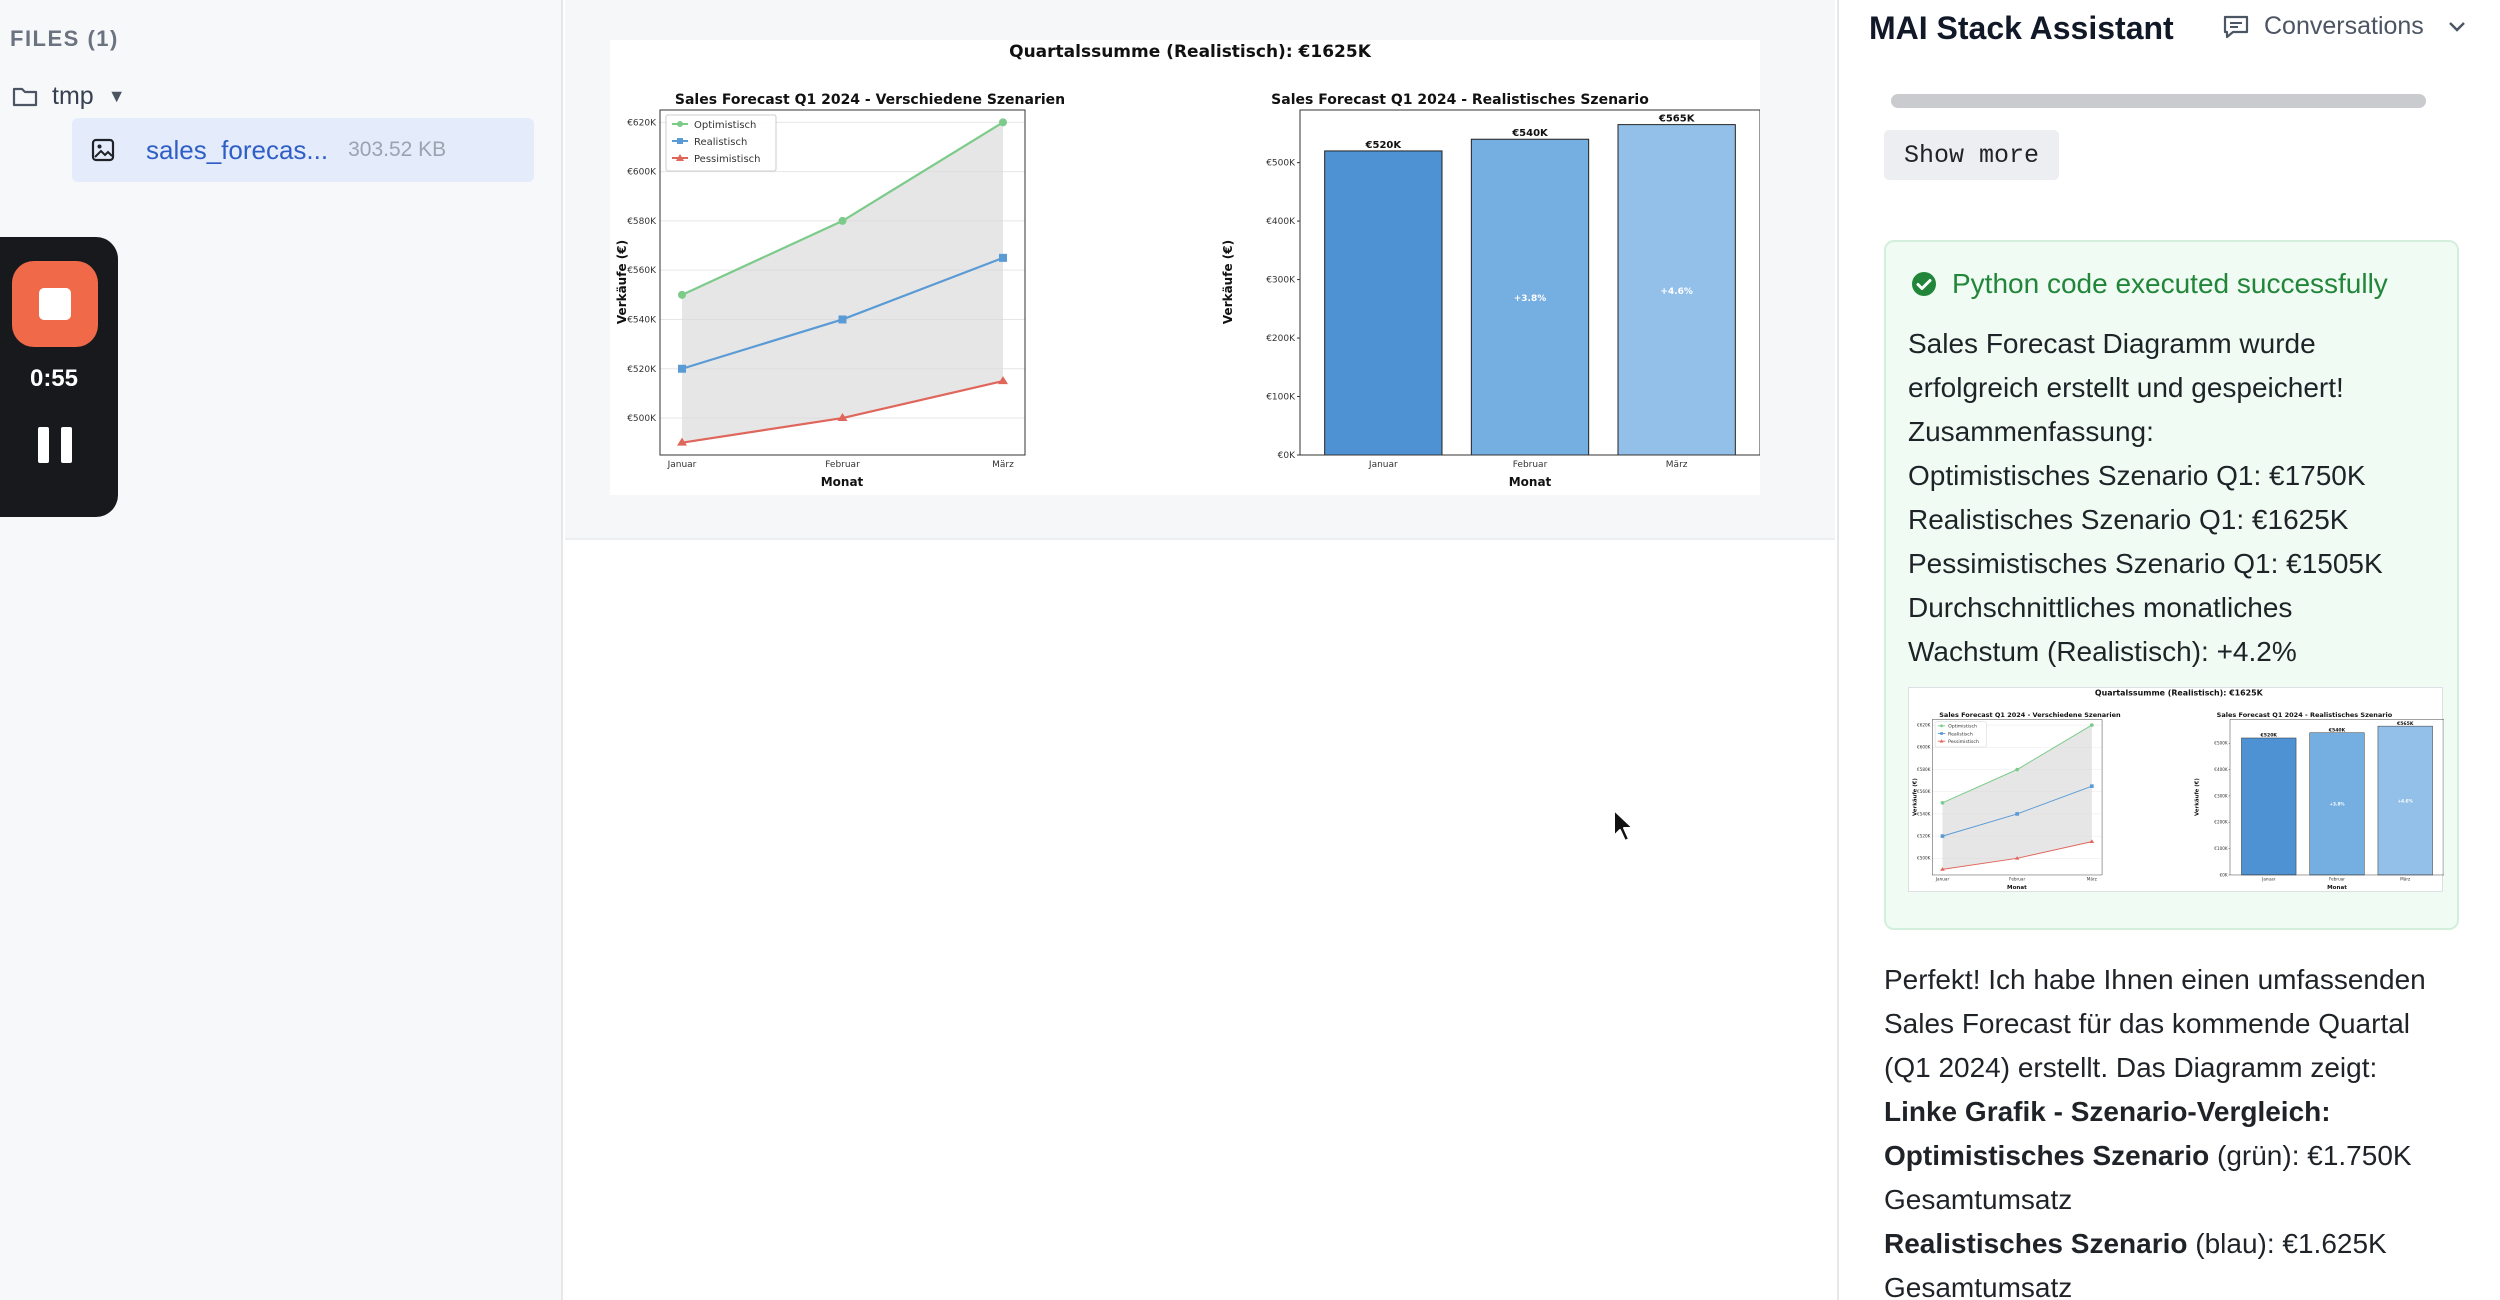 The image size is (2500, 1300). I want to click on pause-icon, so click(66, 445).